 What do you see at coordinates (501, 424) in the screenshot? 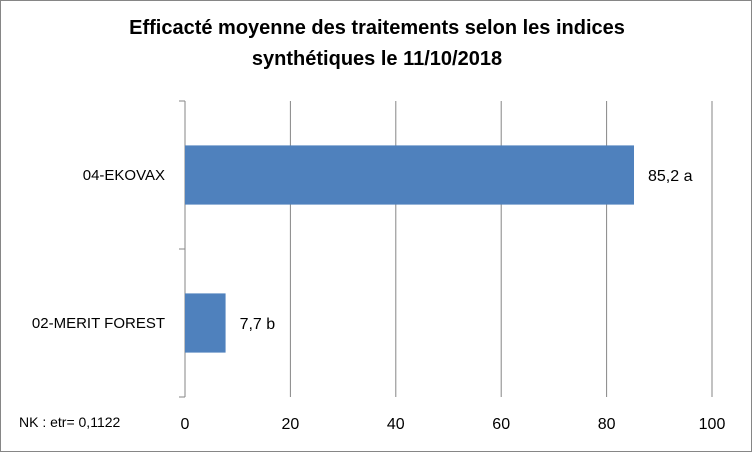
I see `x-tick-label: 60` at bounding box center [501, 424].